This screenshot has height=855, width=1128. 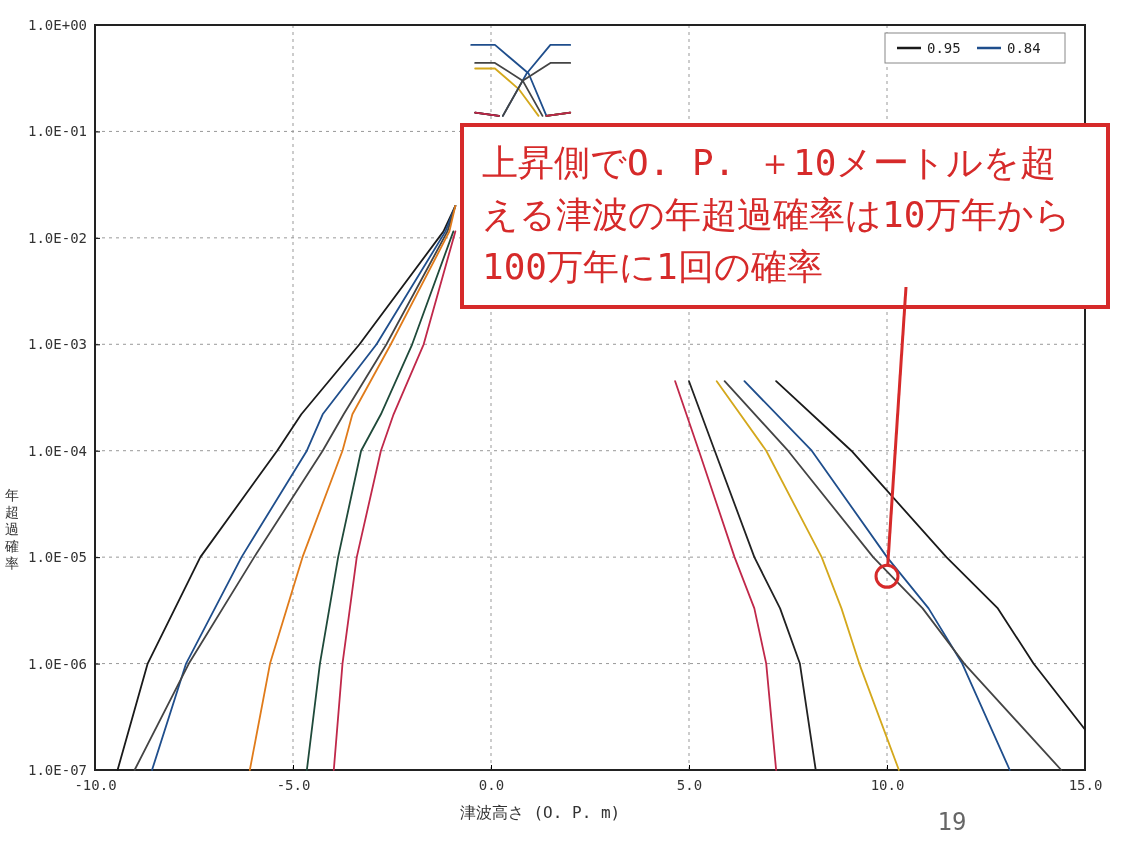 What do you see at coordinates (95, 784) in the screenshot?
I see `x-tick-label: -10.0` at bounding box center [95, 784].